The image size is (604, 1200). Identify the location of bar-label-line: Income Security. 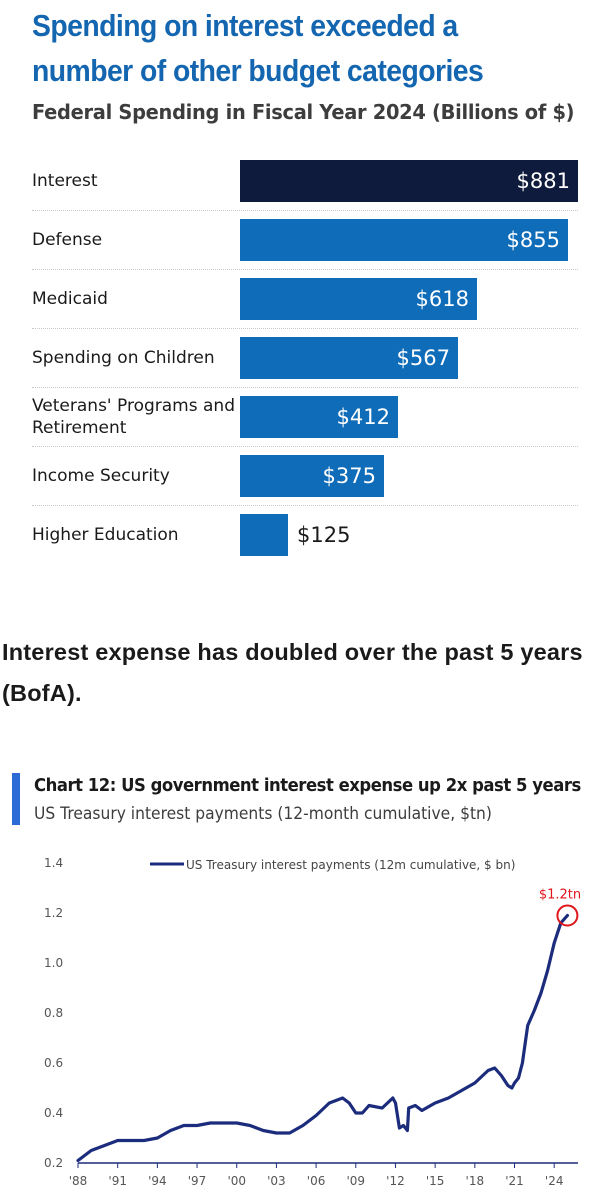
(101, 476).